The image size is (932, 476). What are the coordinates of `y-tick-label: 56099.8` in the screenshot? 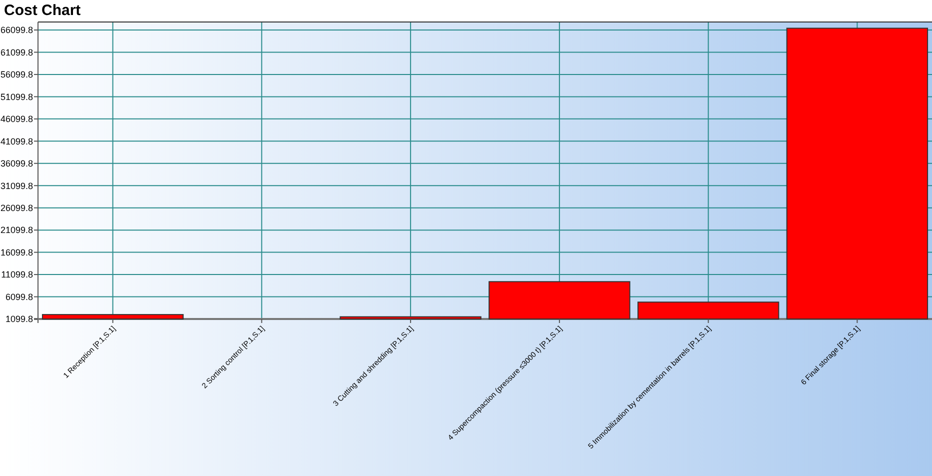 It's located at (16, 75).